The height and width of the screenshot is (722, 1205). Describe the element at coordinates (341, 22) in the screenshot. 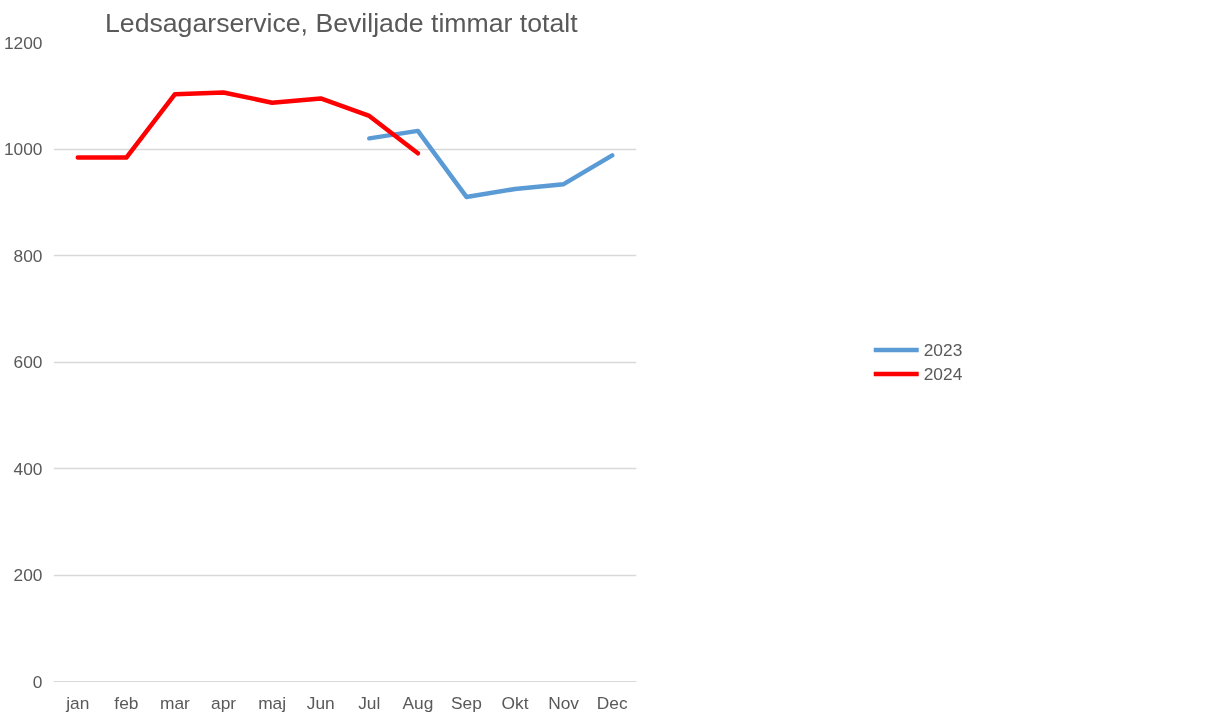

I see `chart-title: Ledsagarservice, Beviljade timmar totalt` at that location.